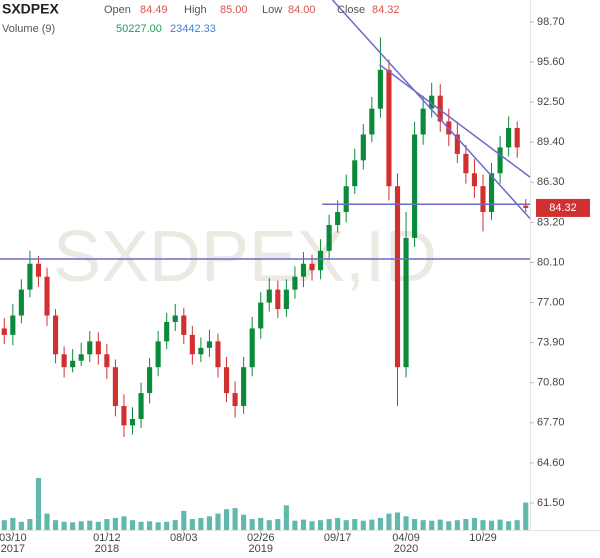  I want to click on chart-title: SXDPEX, so click(30, 9).